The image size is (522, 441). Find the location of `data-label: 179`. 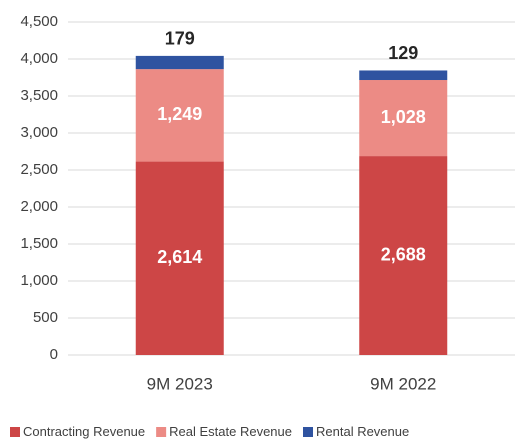

data-label: 179 is located at coordinates (180, 39).